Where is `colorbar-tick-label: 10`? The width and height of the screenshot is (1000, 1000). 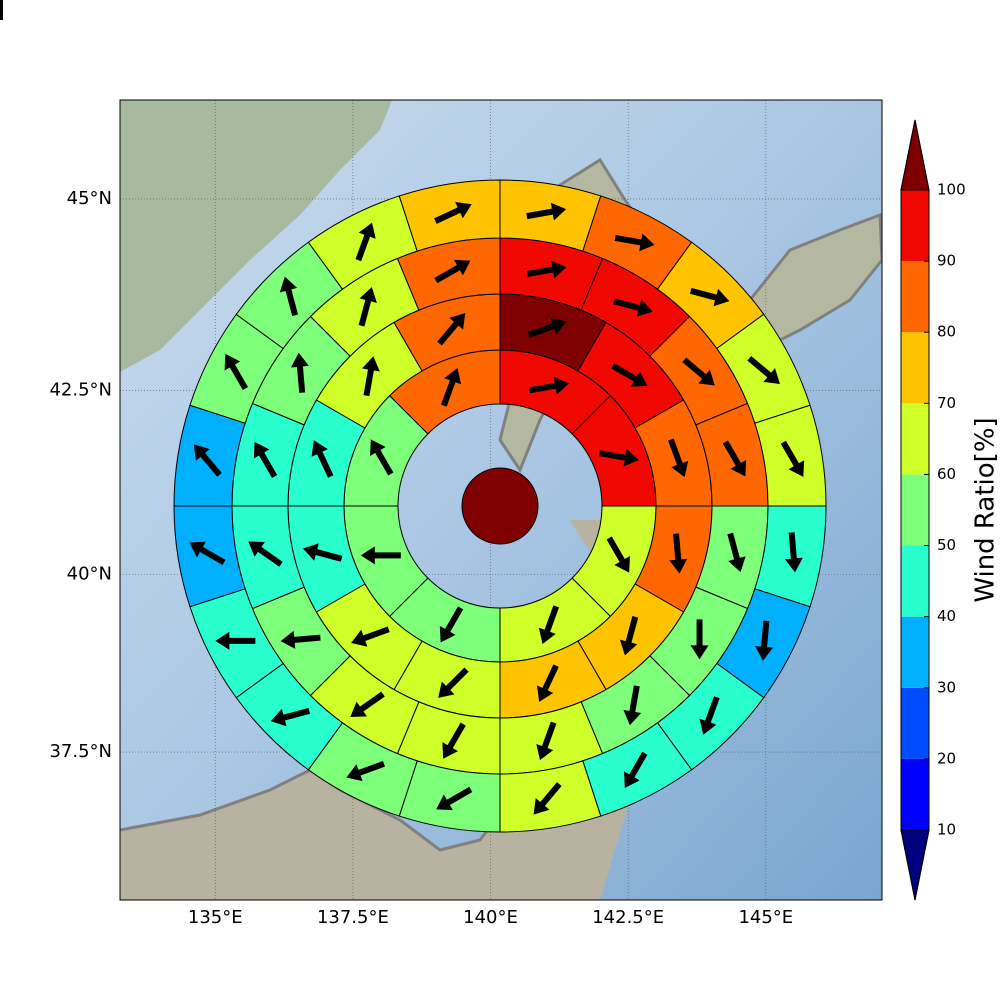
colorbar-tick-label: 10 is located at coordinates (946, 830).